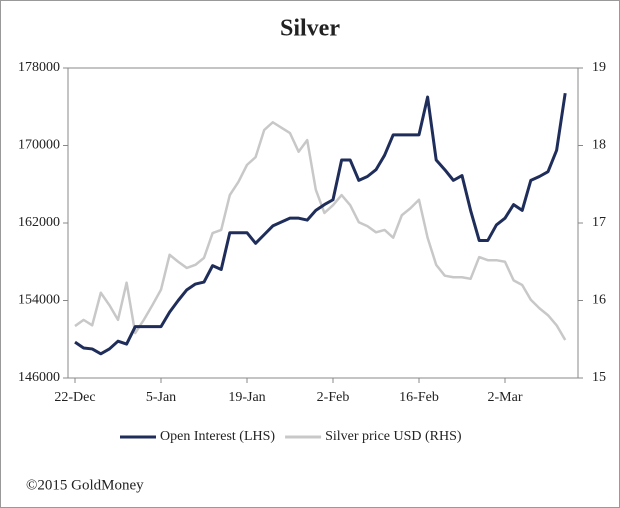 The height and width of the screenshot is (508, 620). Describe the element at coordinates (39, 222) in the screenshot. I see `y-tick-label: 162000` at that location.